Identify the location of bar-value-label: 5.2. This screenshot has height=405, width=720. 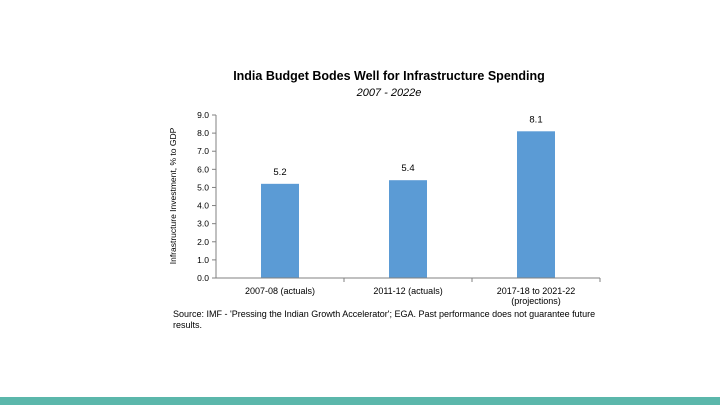
(279, 172).